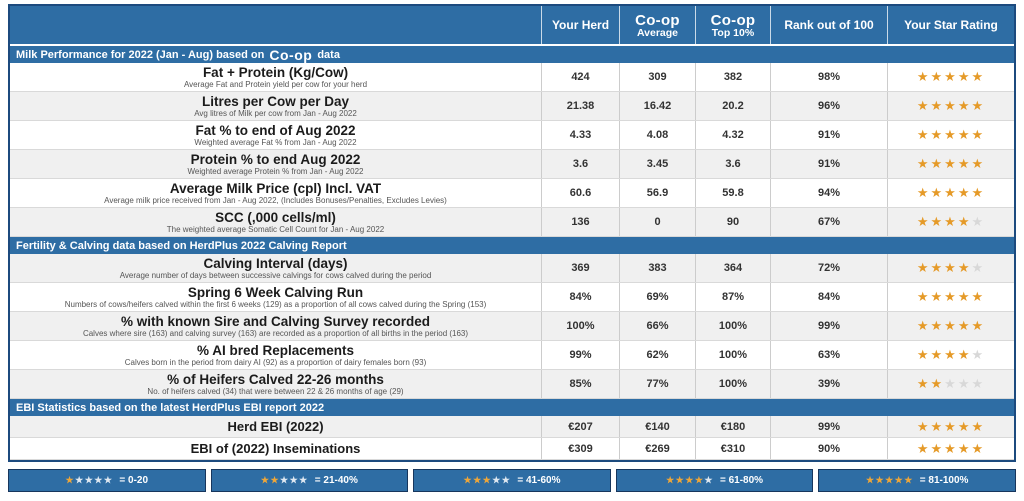 This screenshot has width=1024, height=501. What do you see at coordinates (275, 448) in the screenshot?
I see `metric-title: EBI of (2022) Inseminations` at bounding box center [275, 448].